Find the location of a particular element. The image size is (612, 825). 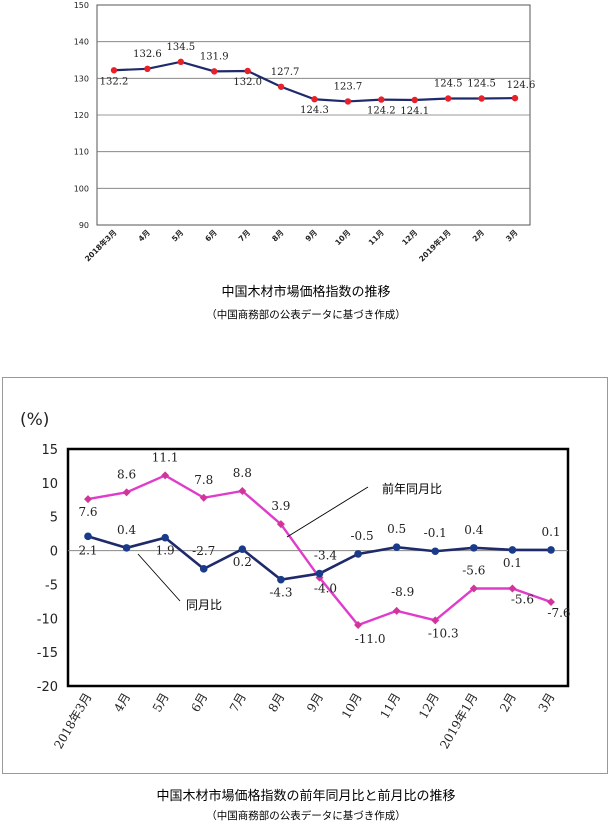

x-tick-label: 5月 is located at coordinates (177, 235).